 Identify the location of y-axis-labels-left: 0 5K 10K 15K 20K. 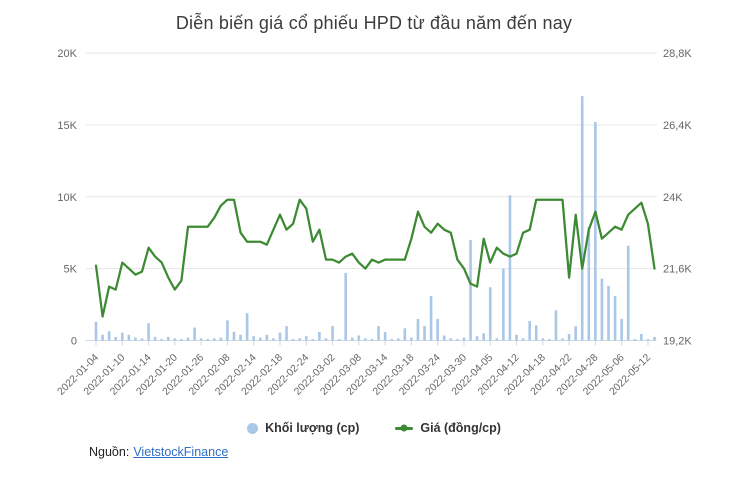
(67, 198).